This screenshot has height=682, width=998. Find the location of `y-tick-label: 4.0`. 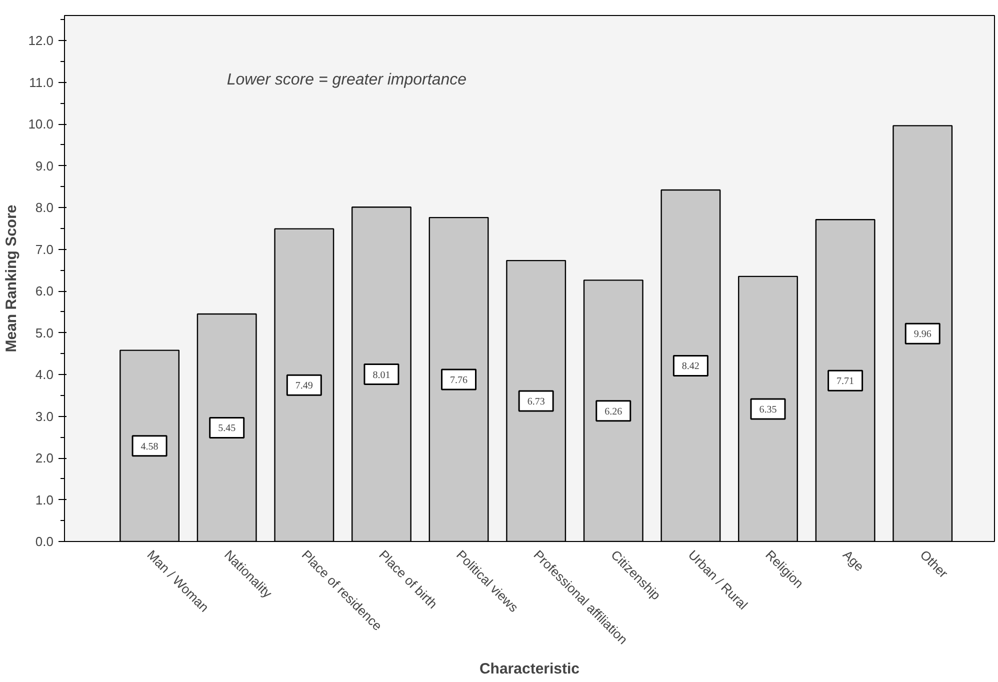

y-tick-label: 4.0 is located at coordinates (44, 374).